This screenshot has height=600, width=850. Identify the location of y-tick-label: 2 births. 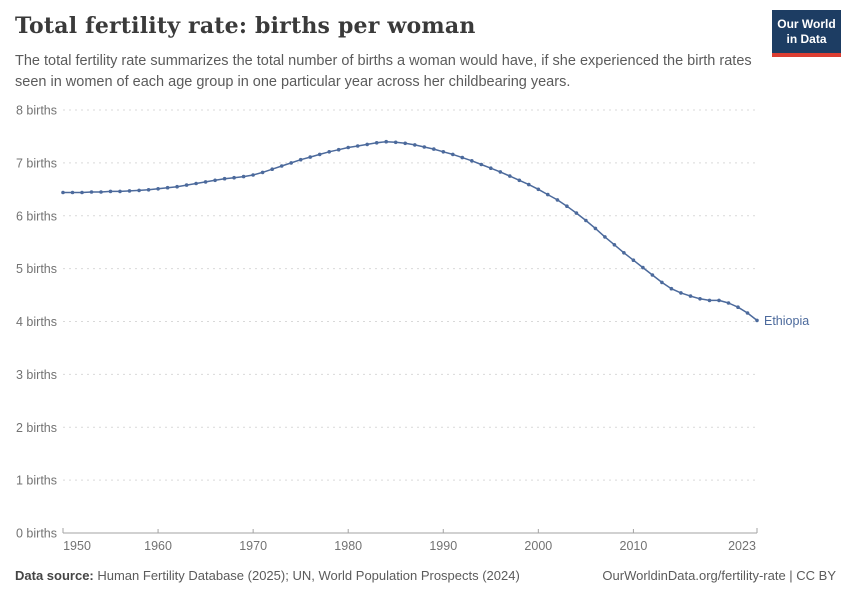
(36, 428).